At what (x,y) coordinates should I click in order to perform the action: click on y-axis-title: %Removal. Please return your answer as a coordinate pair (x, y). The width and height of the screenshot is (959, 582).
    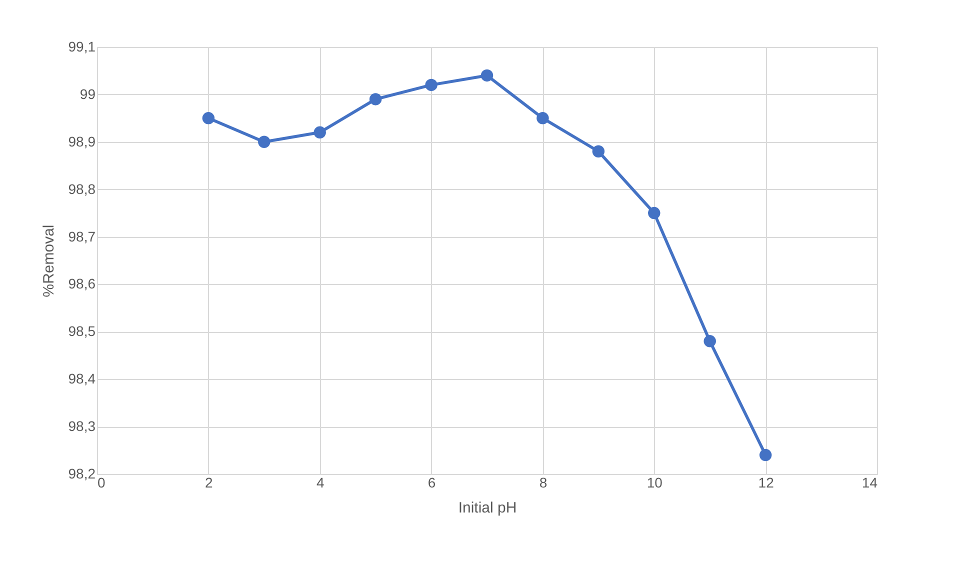
    Looking at the image, I should click on (49, 261).